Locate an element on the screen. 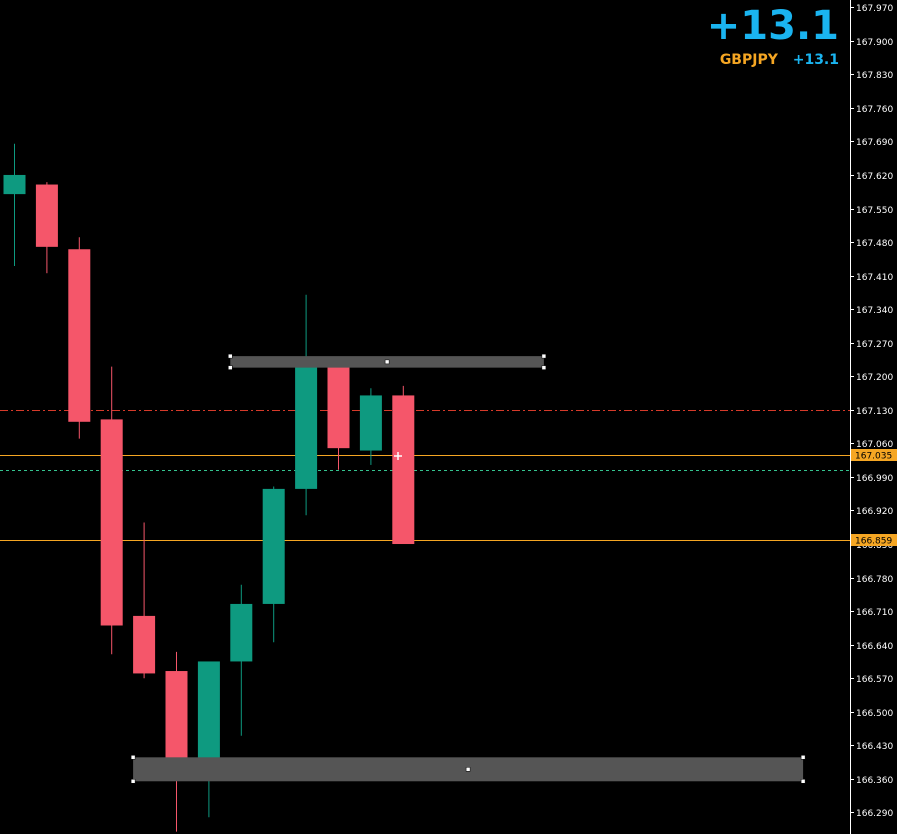  tick-label-21: 166.500 is located at coordinates (874, 714).